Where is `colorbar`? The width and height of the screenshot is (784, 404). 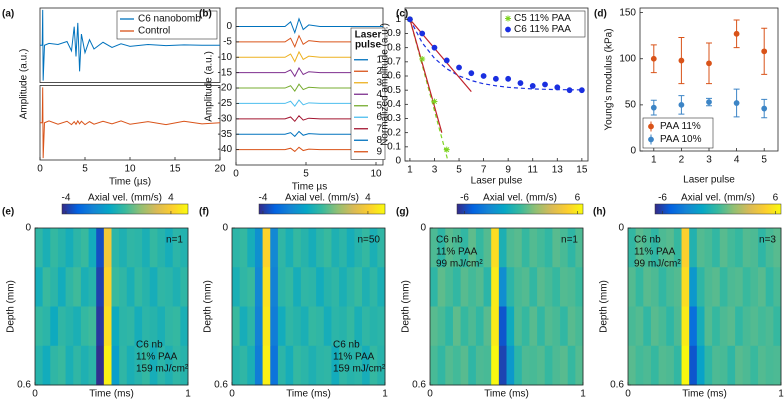
colorbar is located at coordinates (718, 209).